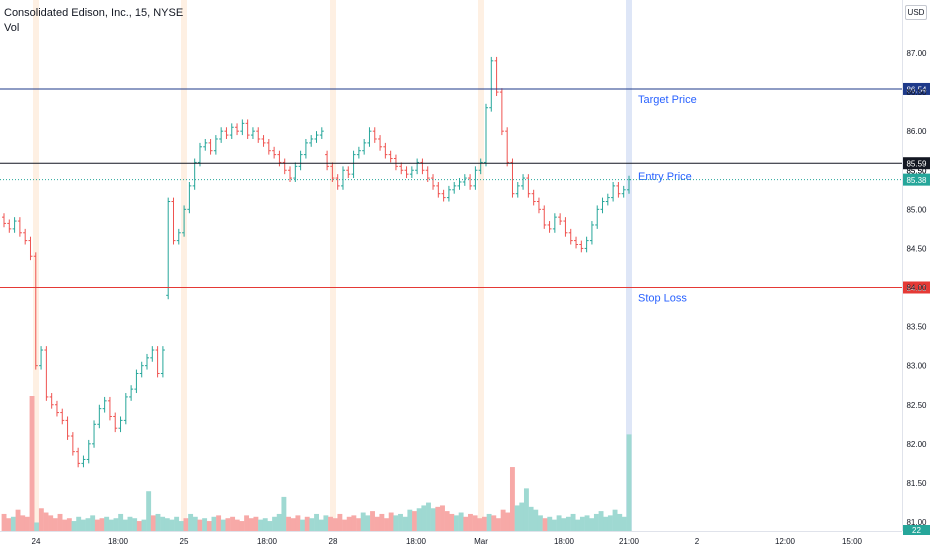 The image size is (932, 555). I want to click on x-tick-label: Mar, so click(481, 541).